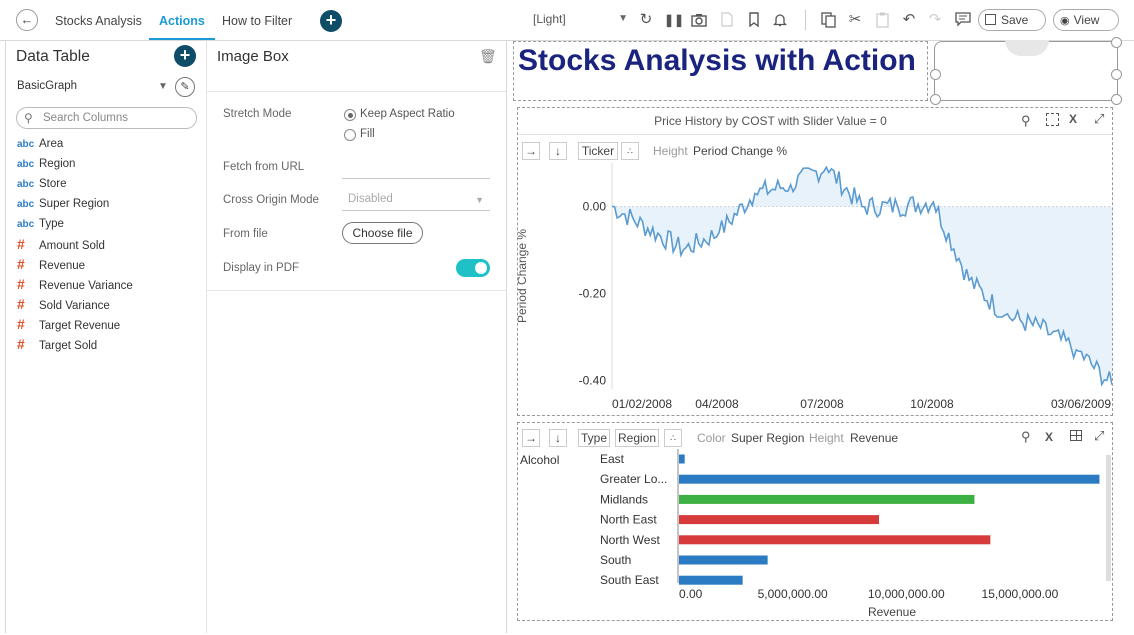 Image resolution: width=1134 pixels, height=635 pixels. I want to click on column-item: # Revenue, so click(51, 264).